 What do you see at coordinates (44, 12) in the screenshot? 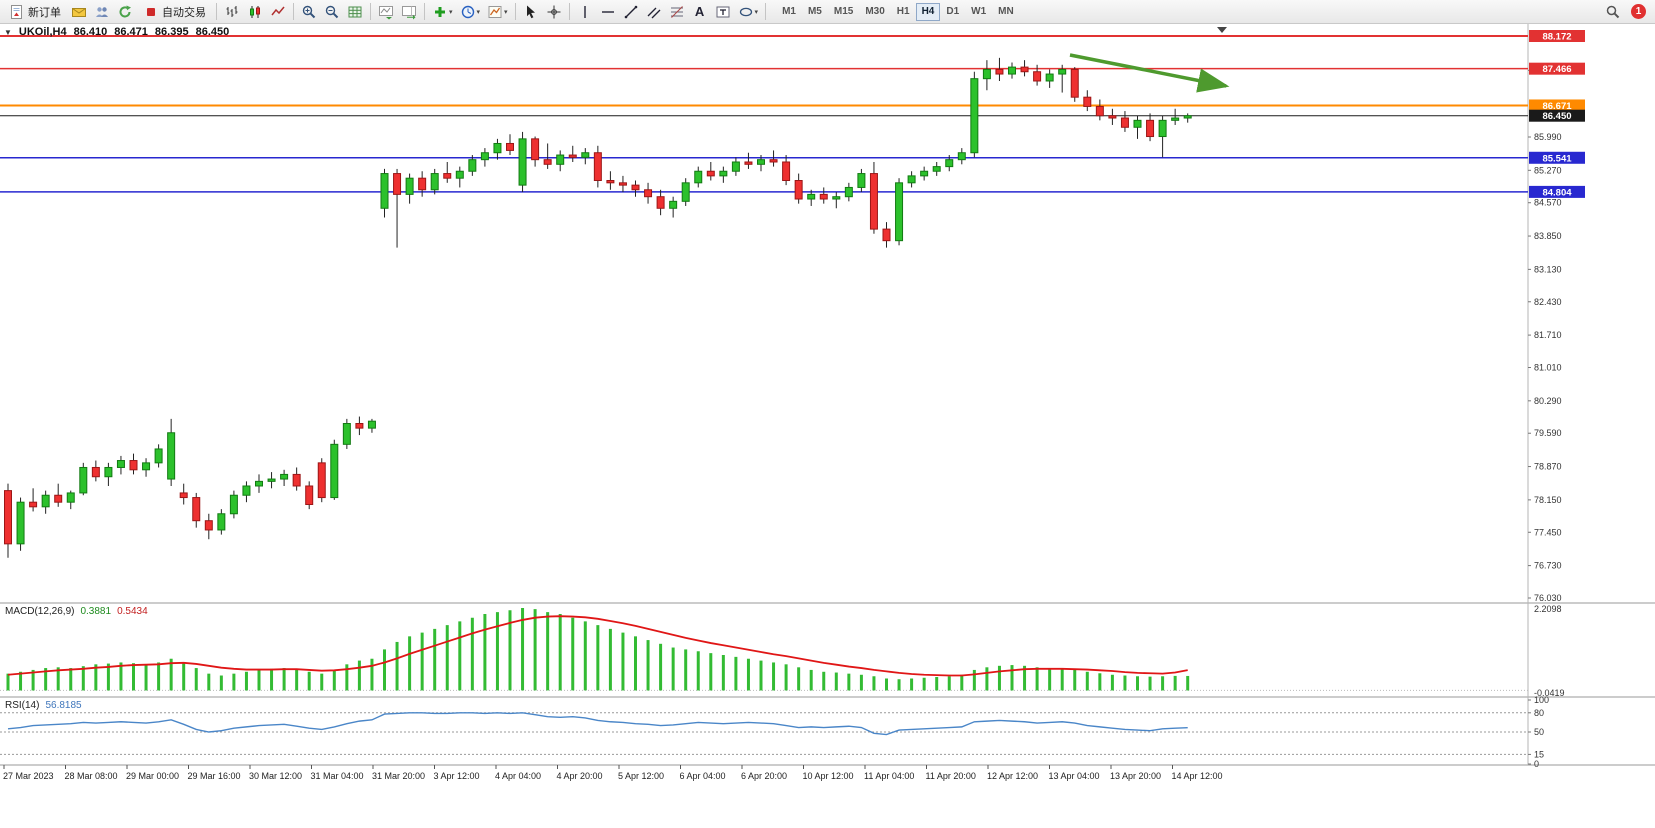
I see `new-order-label: 新订单` at bounding box center [44, 12].